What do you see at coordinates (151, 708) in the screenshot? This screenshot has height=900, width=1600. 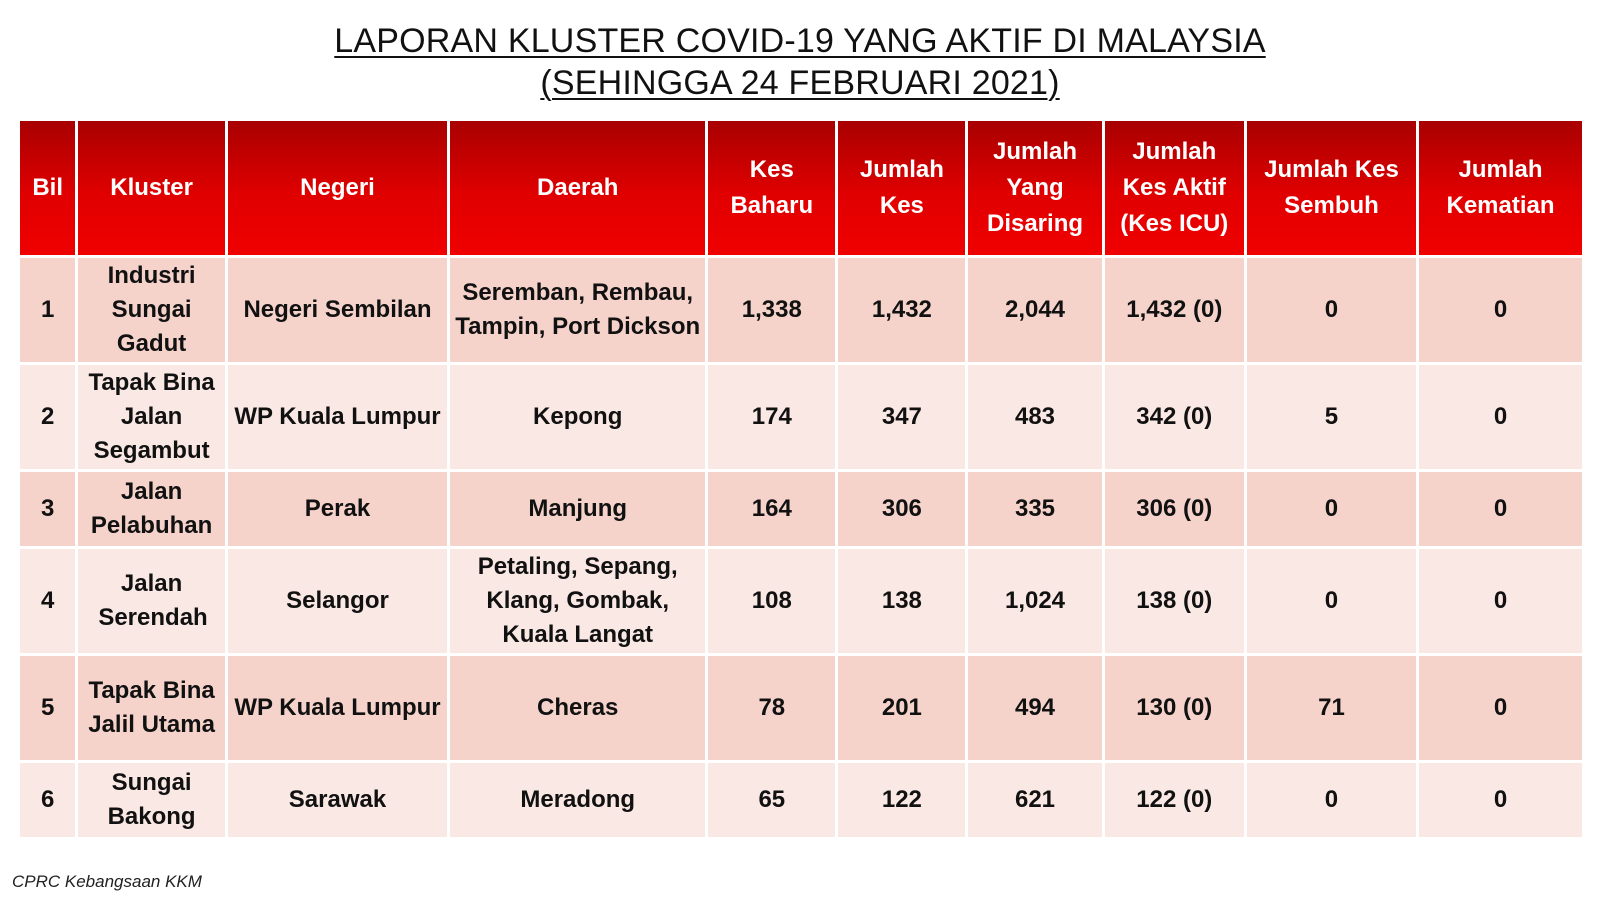 I see `cell-kluster: Tapak Bina Jalil Utama` at bounding box center [151, 708].